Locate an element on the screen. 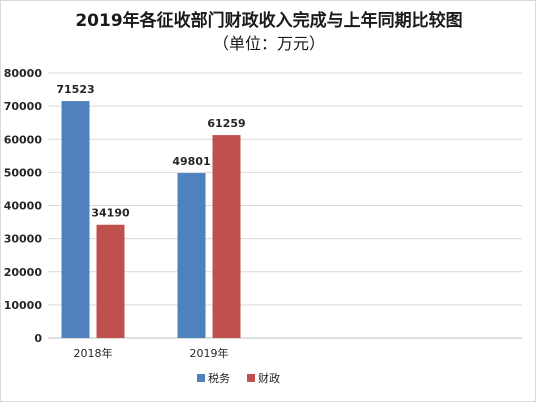  x-tick-label: 2019年 is located at coordinates (209, 353).